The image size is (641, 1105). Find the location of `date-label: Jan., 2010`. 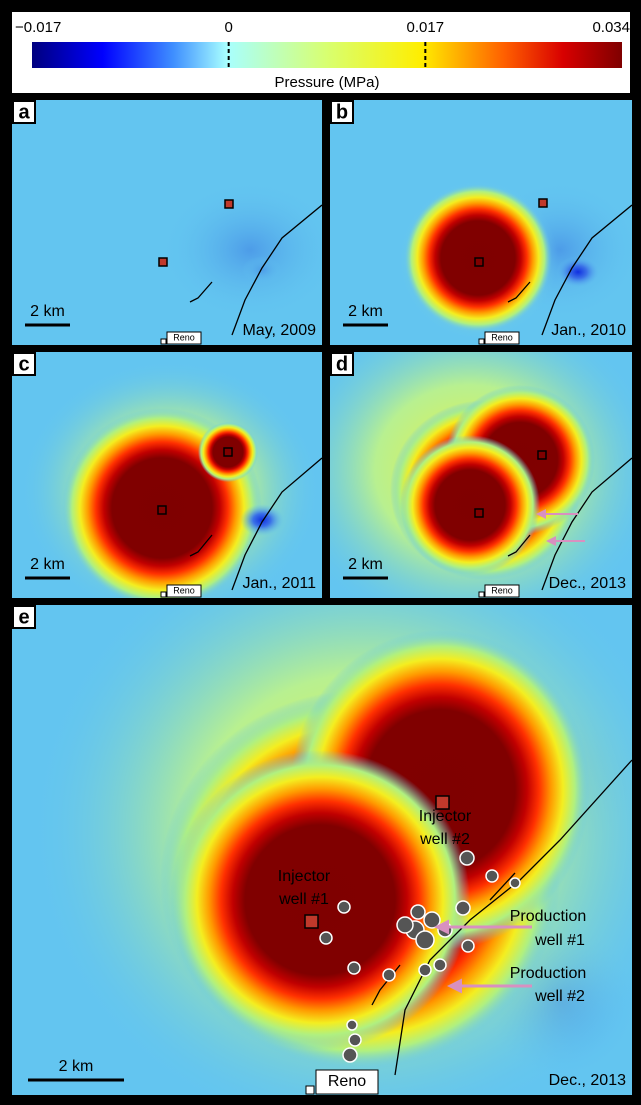

date-label: Jan., 2010 is located at coordinates (588, 330).